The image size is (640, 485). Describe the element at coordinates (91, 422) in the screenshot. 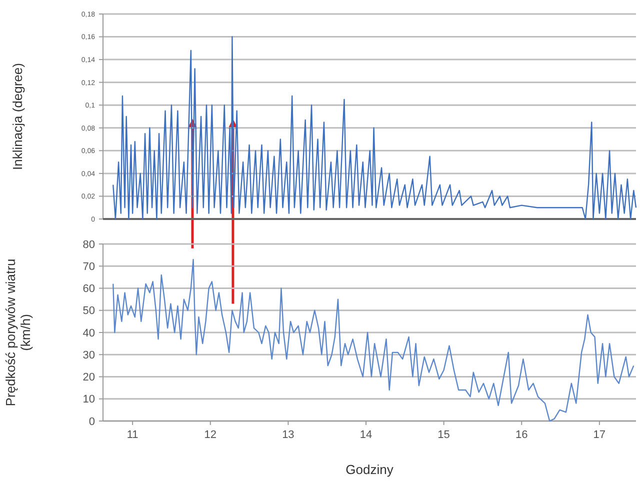

I see `y-tick-label: 0` at that location.